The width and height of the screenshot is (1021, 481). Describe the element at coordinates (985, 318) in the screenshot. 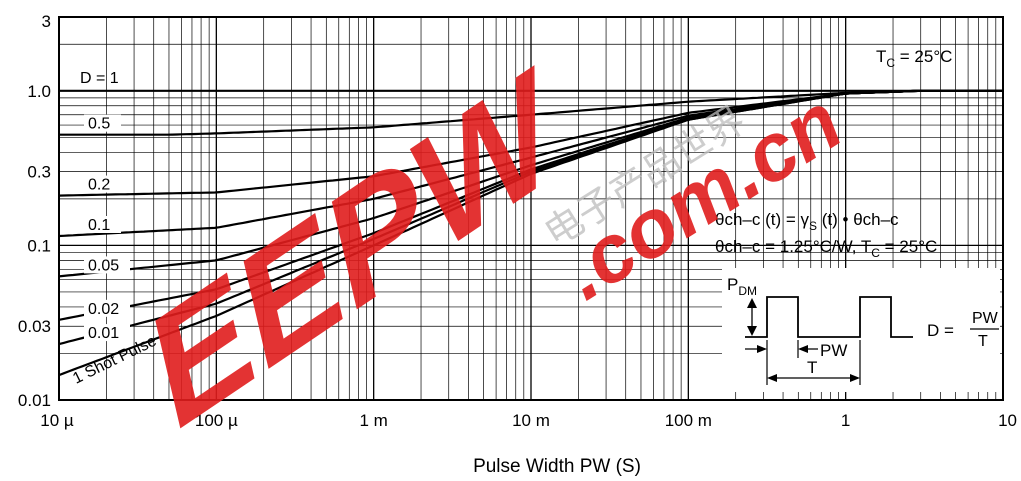

I see `duty-numerator: PW` at that location.